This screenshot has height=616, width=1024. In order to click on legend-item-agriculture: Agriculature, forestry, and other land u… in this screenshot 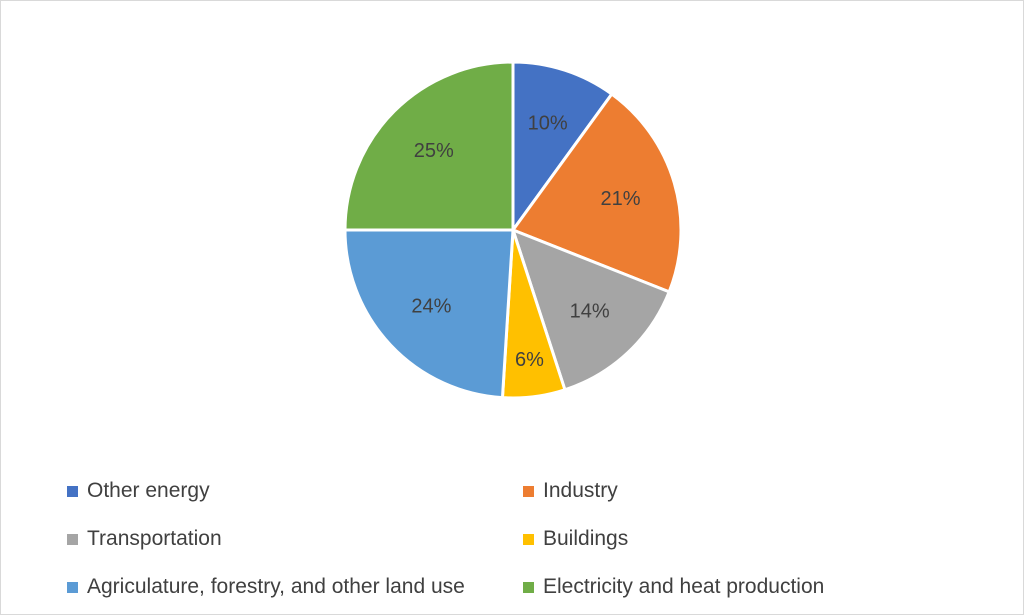, I will do `click(295, 587)`.